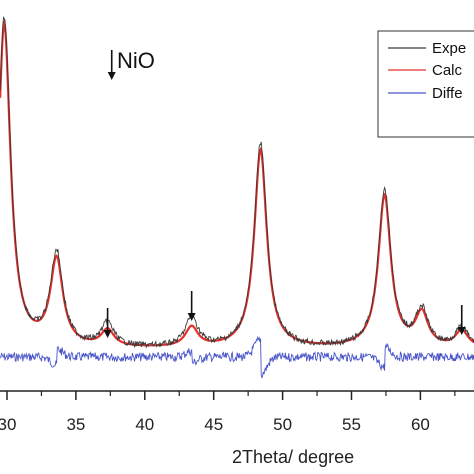 This screenshot has width=474, height=474. Describe the element at coordinates (237, 357) in the screenshot. I see `difference-series-line` at that location.